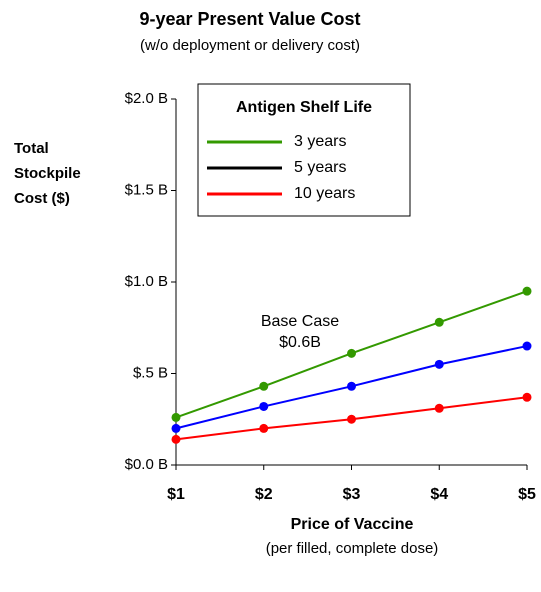 The image size is (541, 592). I want to click on legend-label: 3 years, so click(320, 141).